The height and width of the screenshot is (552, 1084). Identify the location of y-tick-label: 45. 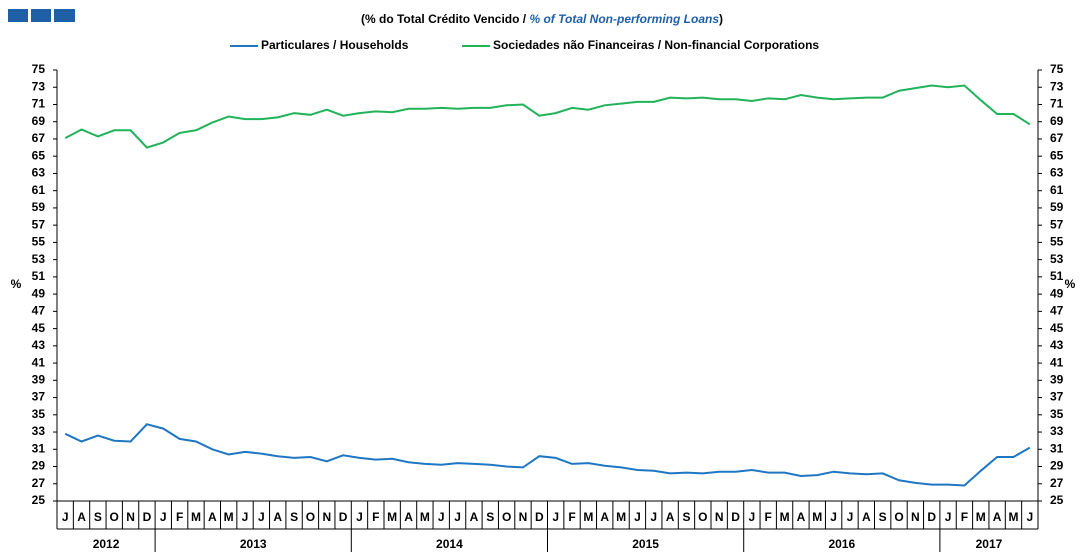
(39, 328).